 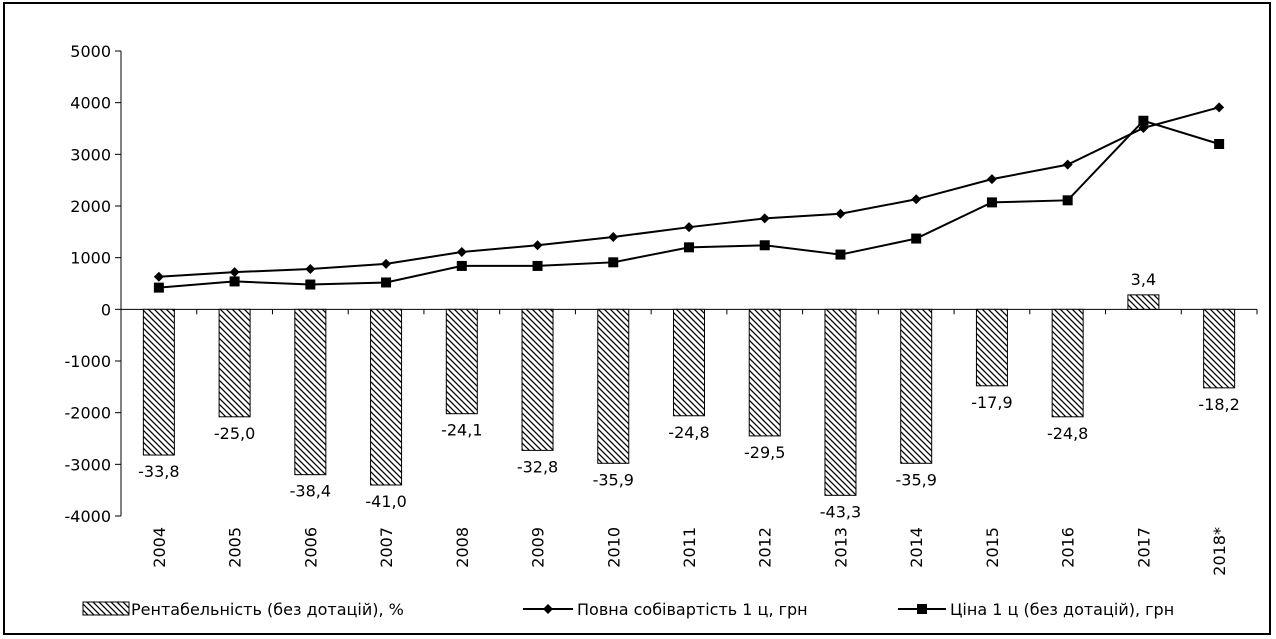 I want to click on x-tick-label: 2007, so click(x=386, y=547).